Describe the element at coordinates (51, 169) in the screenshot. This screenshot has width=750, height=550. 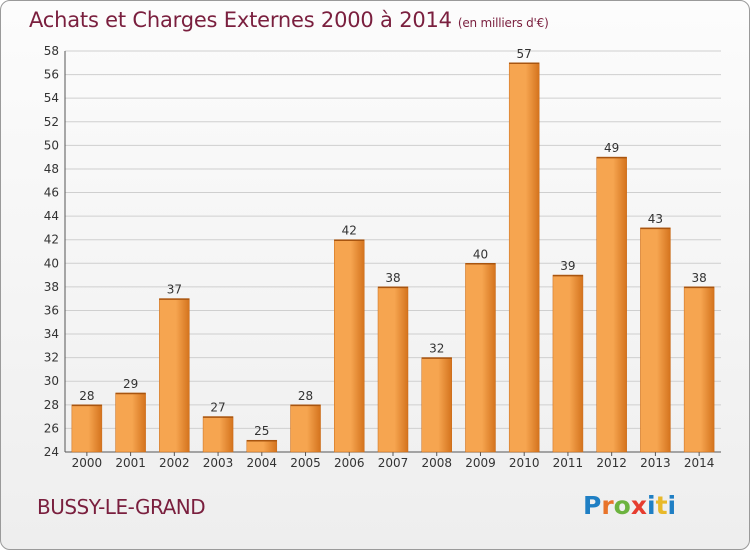
I see `y-tick-label: 48` at that location.